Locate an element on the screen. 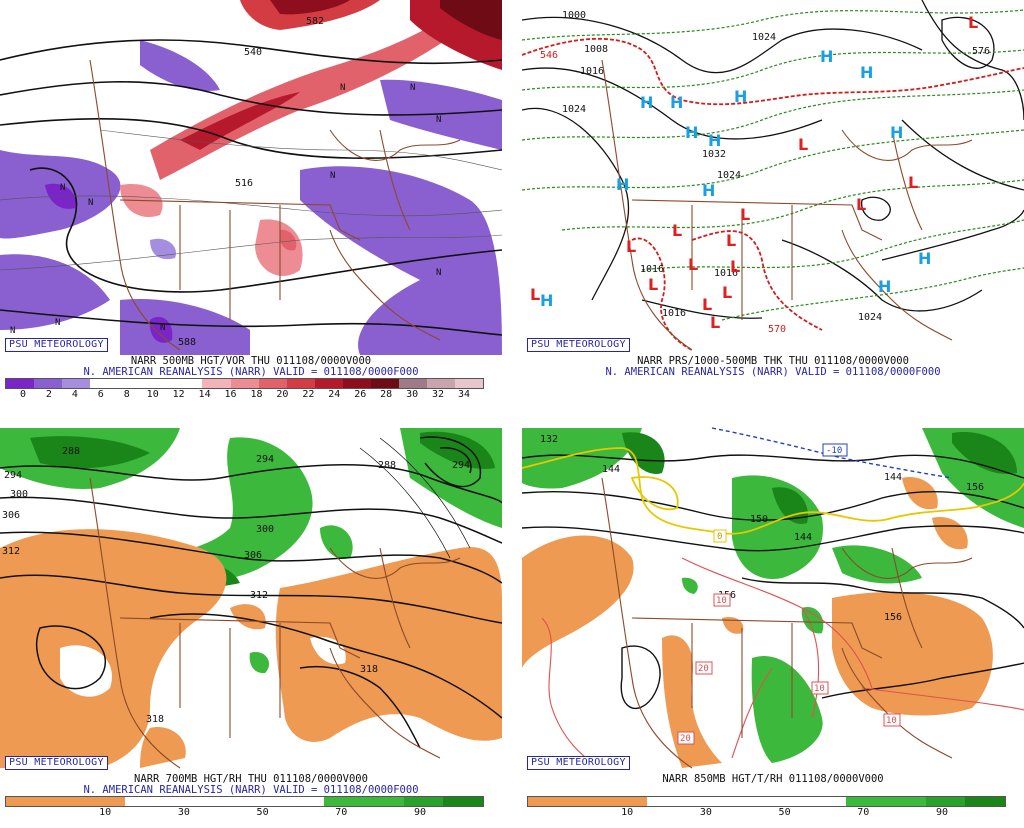  panel-caption-title: NARR 700MB HGT/RH THU 011108/0000V000 is located at coordinates (251, 779).